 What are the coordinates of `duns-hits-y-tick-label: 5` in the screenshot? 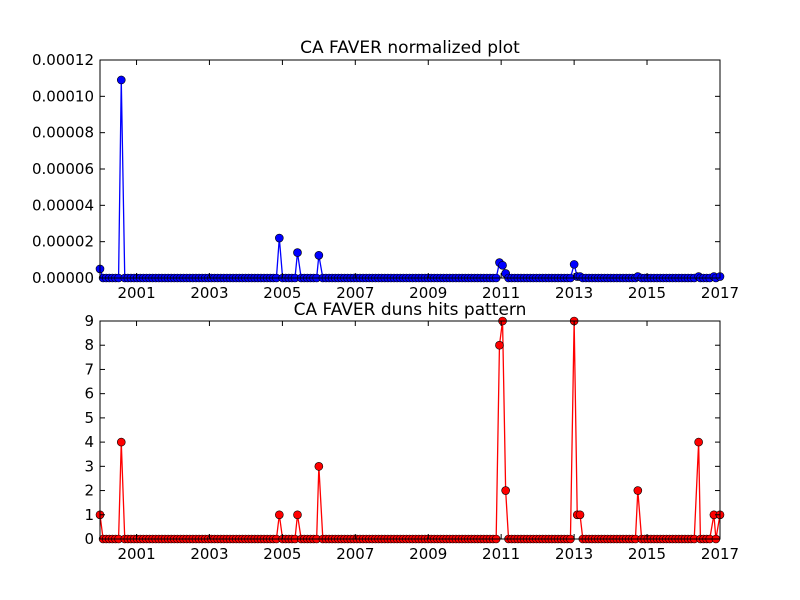 It's located at (89, 418).